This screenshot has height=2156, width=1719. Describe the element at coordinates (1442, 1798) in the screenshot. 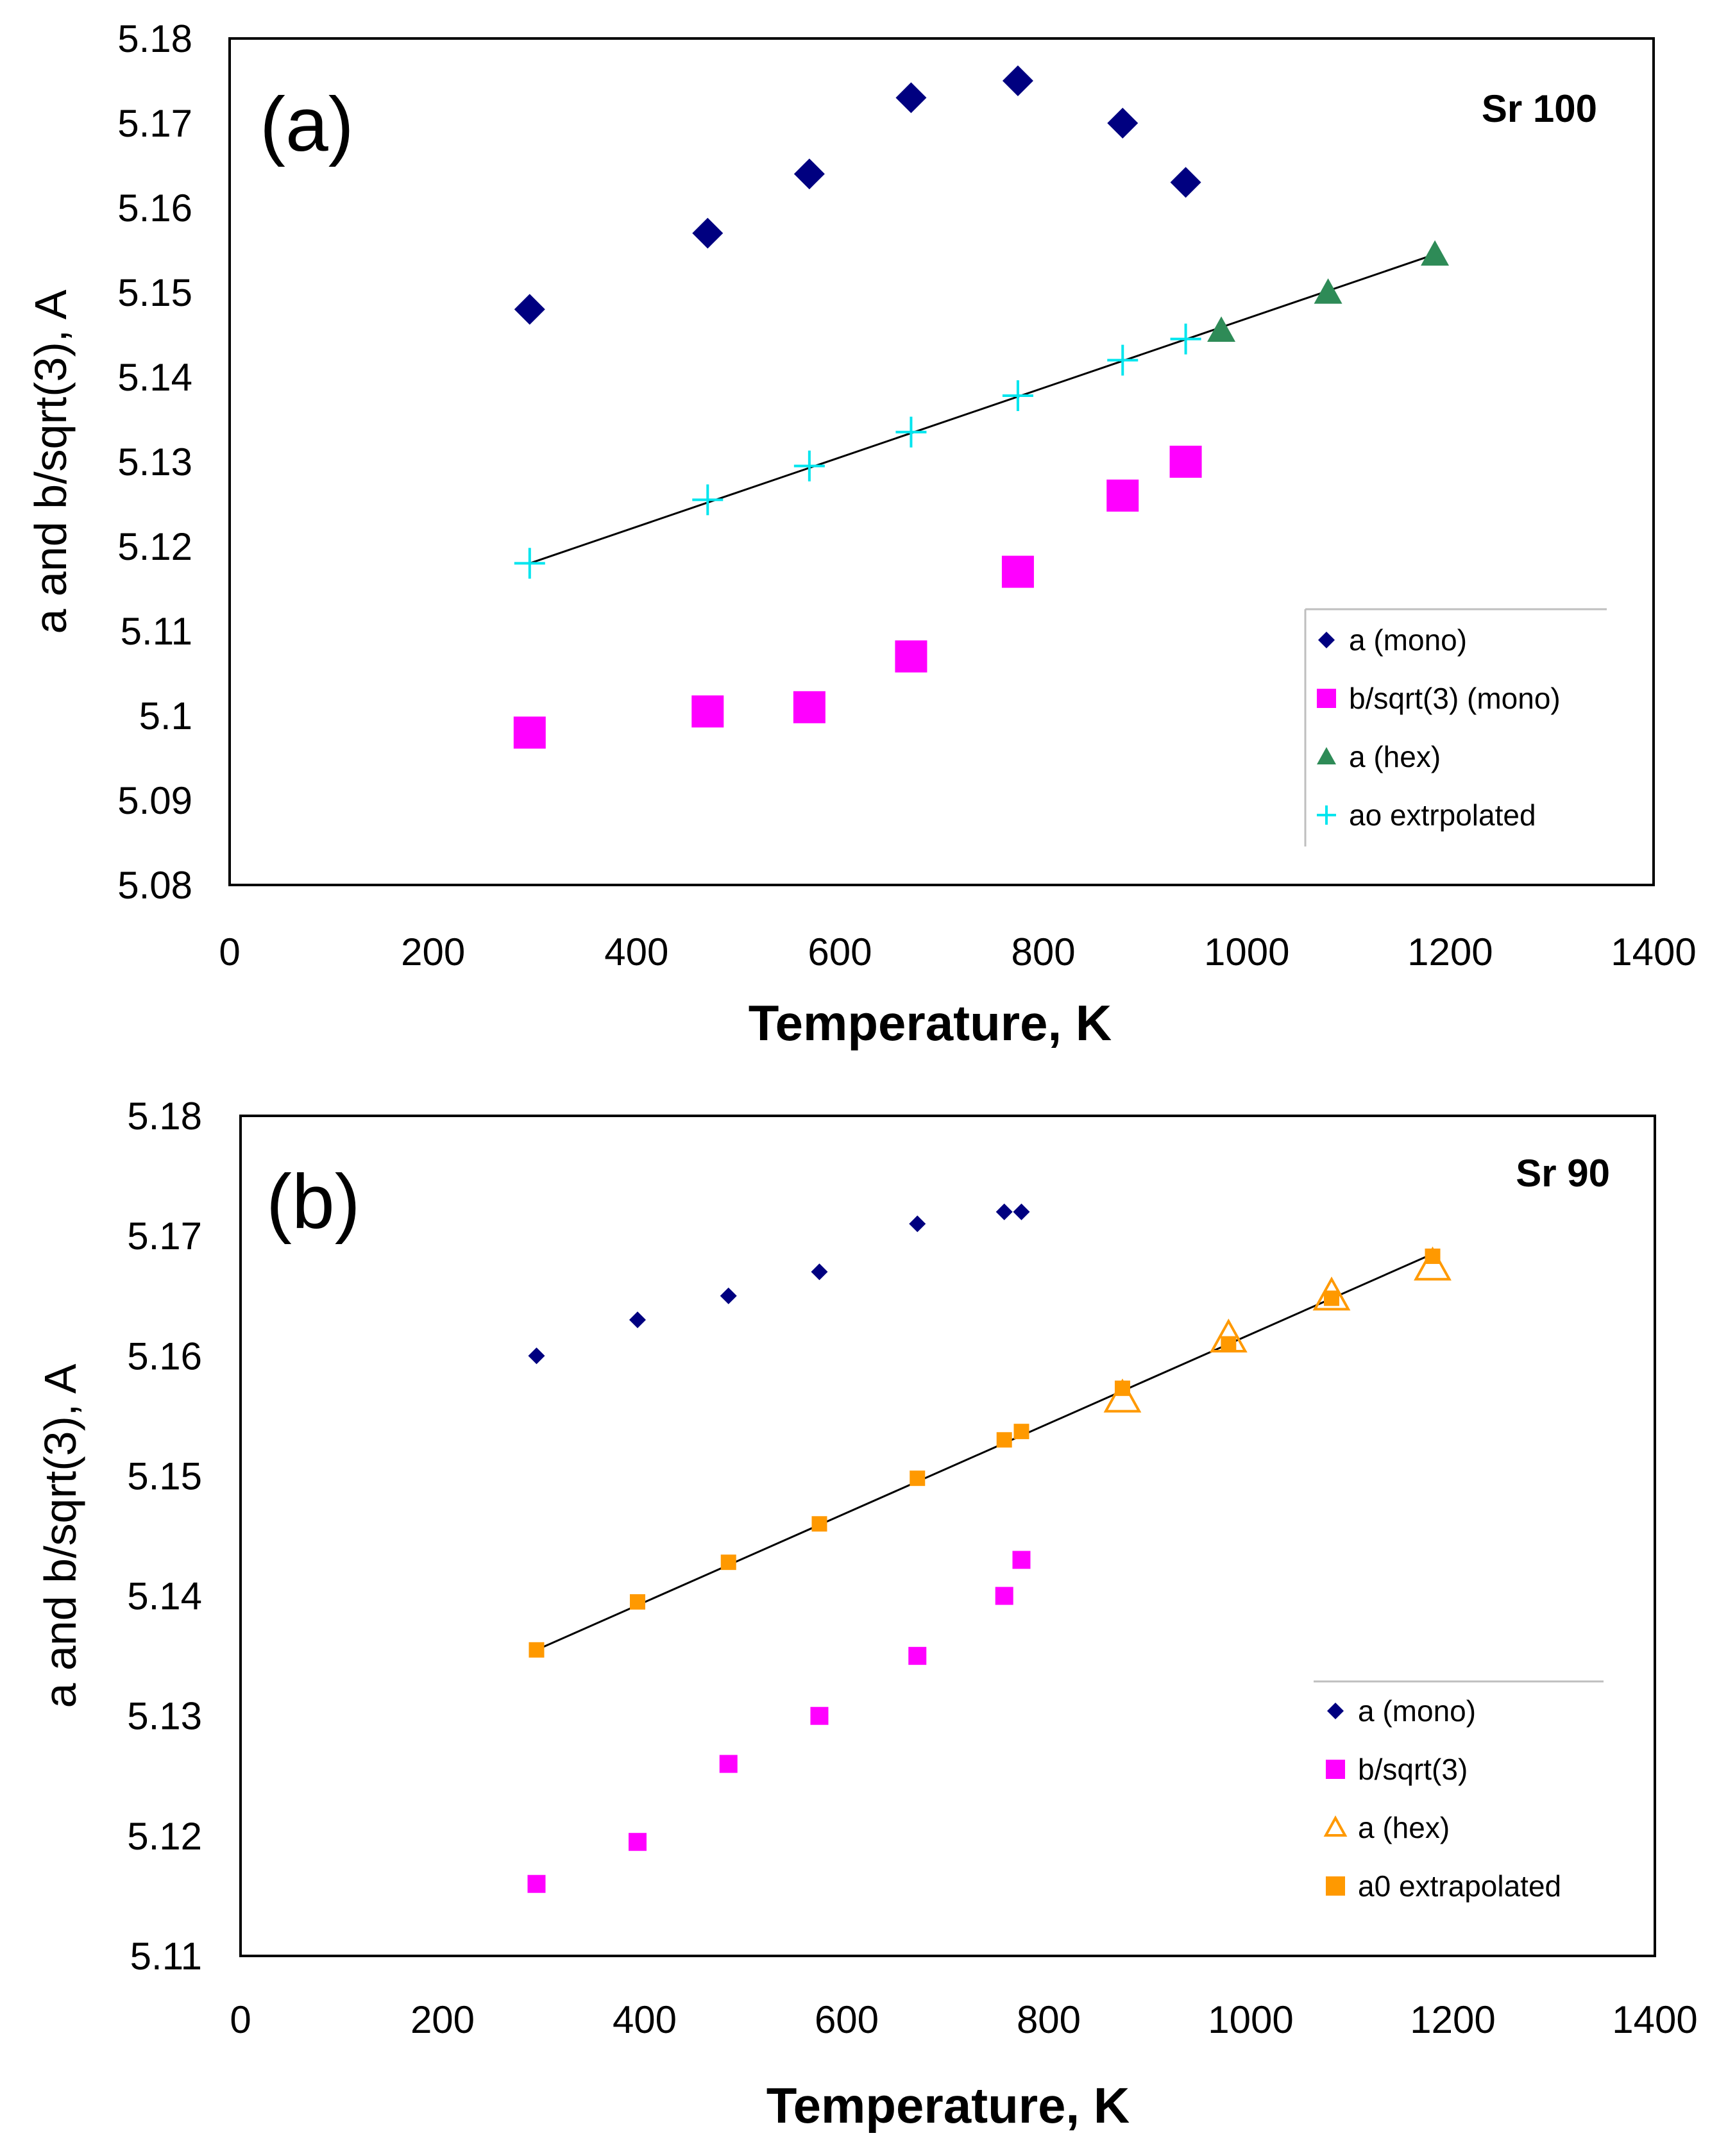

I see `panel-b-legend-items: a (mono) b/sqrt(3) a (hex) a0 extrapolated` at that location.